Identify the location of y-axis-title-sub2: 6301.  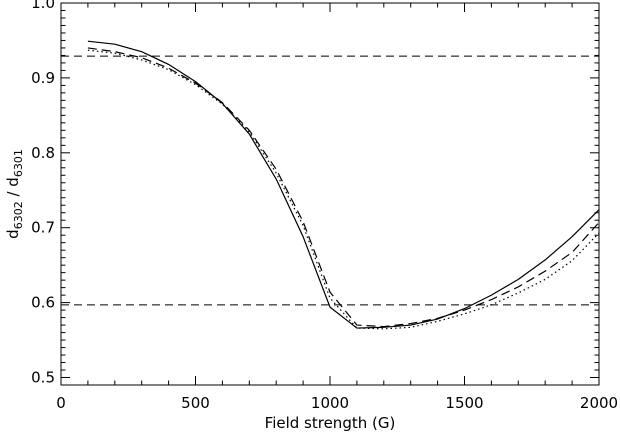
(18, 163).